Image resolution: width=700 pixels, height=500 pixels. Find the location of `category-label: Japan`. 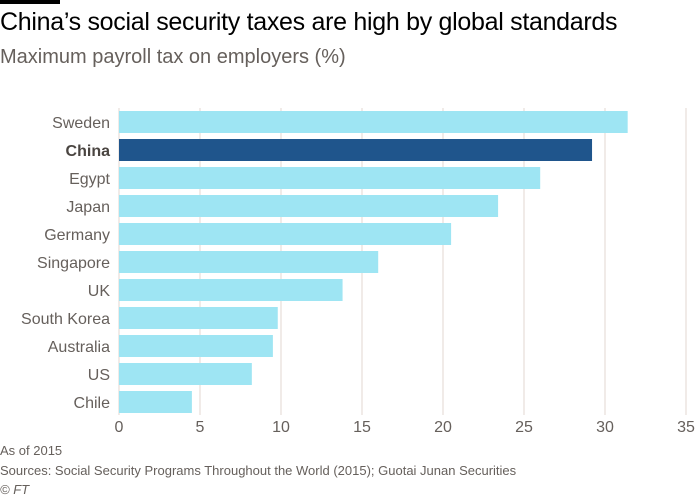

category-label: Japan is located at coordinates (88, 207).